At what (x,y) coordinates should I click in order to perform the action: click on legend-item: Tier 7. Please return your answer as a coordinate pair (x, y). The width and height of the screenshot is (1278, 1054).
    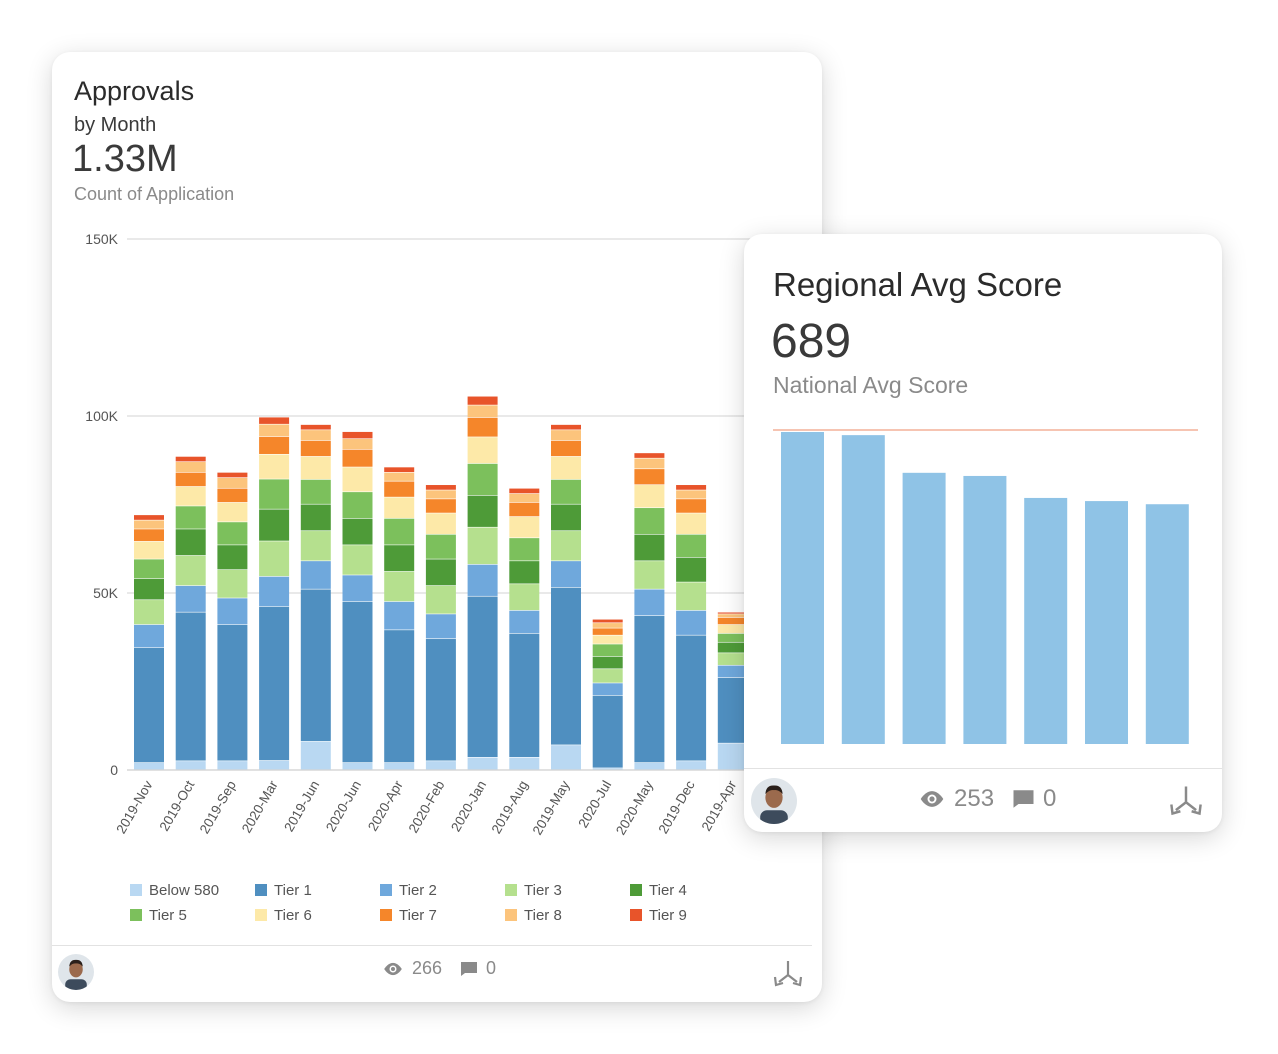
    Looking at the image, I should click on (408, 915).